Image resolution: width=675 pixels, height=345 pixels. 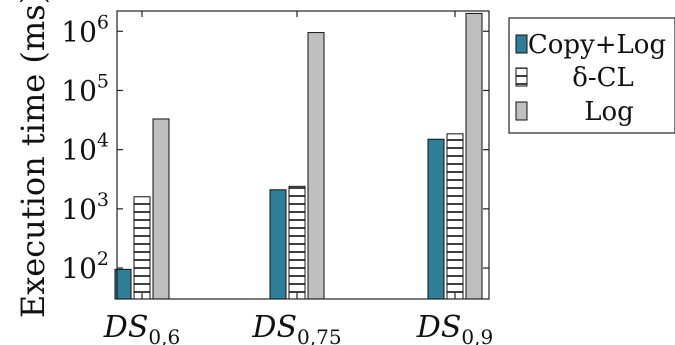 I want to click on legend-box, so click(x=591, y=75).